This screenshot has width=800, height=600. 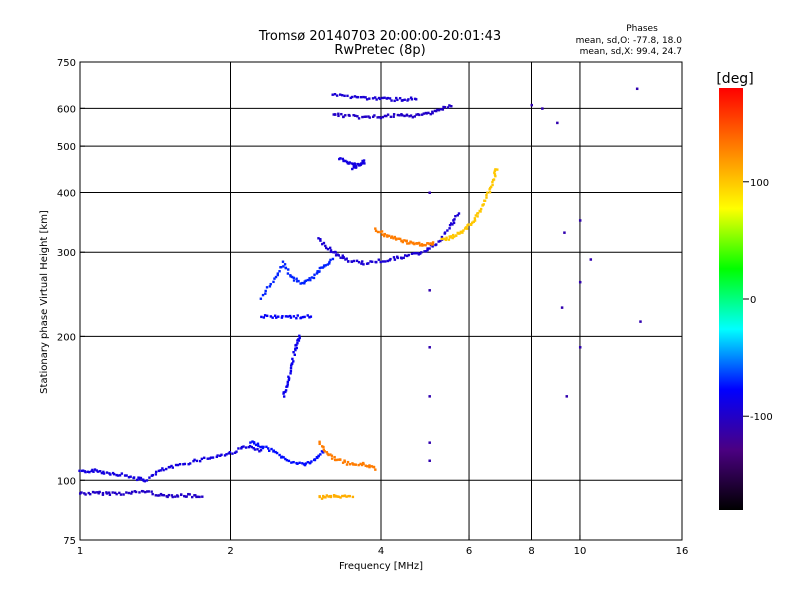 What do you see at coordinates (734, 79) in the screenshot?
I see `colorbar-label: [deg]` at bounding box center [734, 79].